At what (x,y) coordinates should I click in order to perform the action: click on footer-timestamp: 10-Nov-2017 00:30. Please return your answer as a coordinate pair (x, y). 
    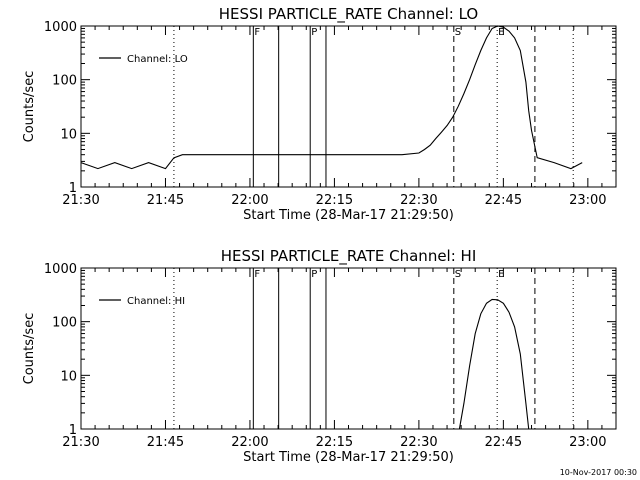
    Looking at the image, I should click on (598, 472).